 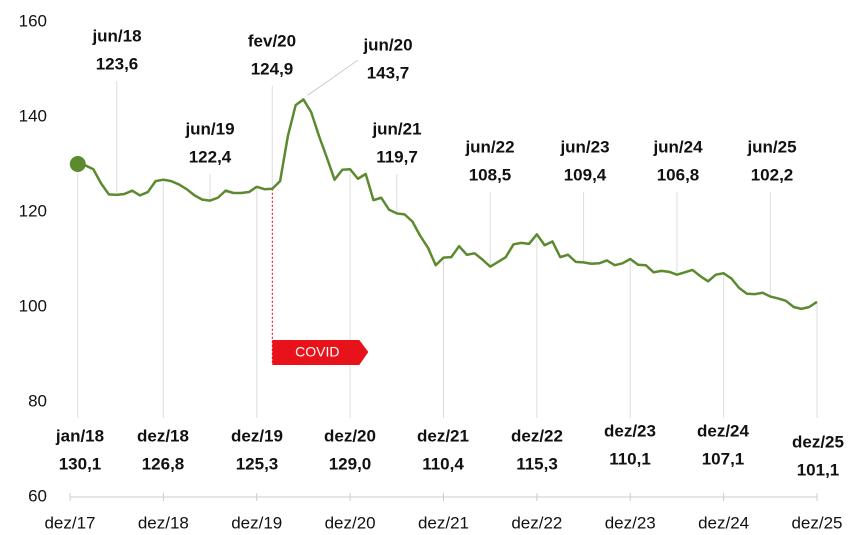 What do you see at coordinates (317, 352) in the screenshot?
I see `covid-label: COVID` at bounding box center [317, 352].